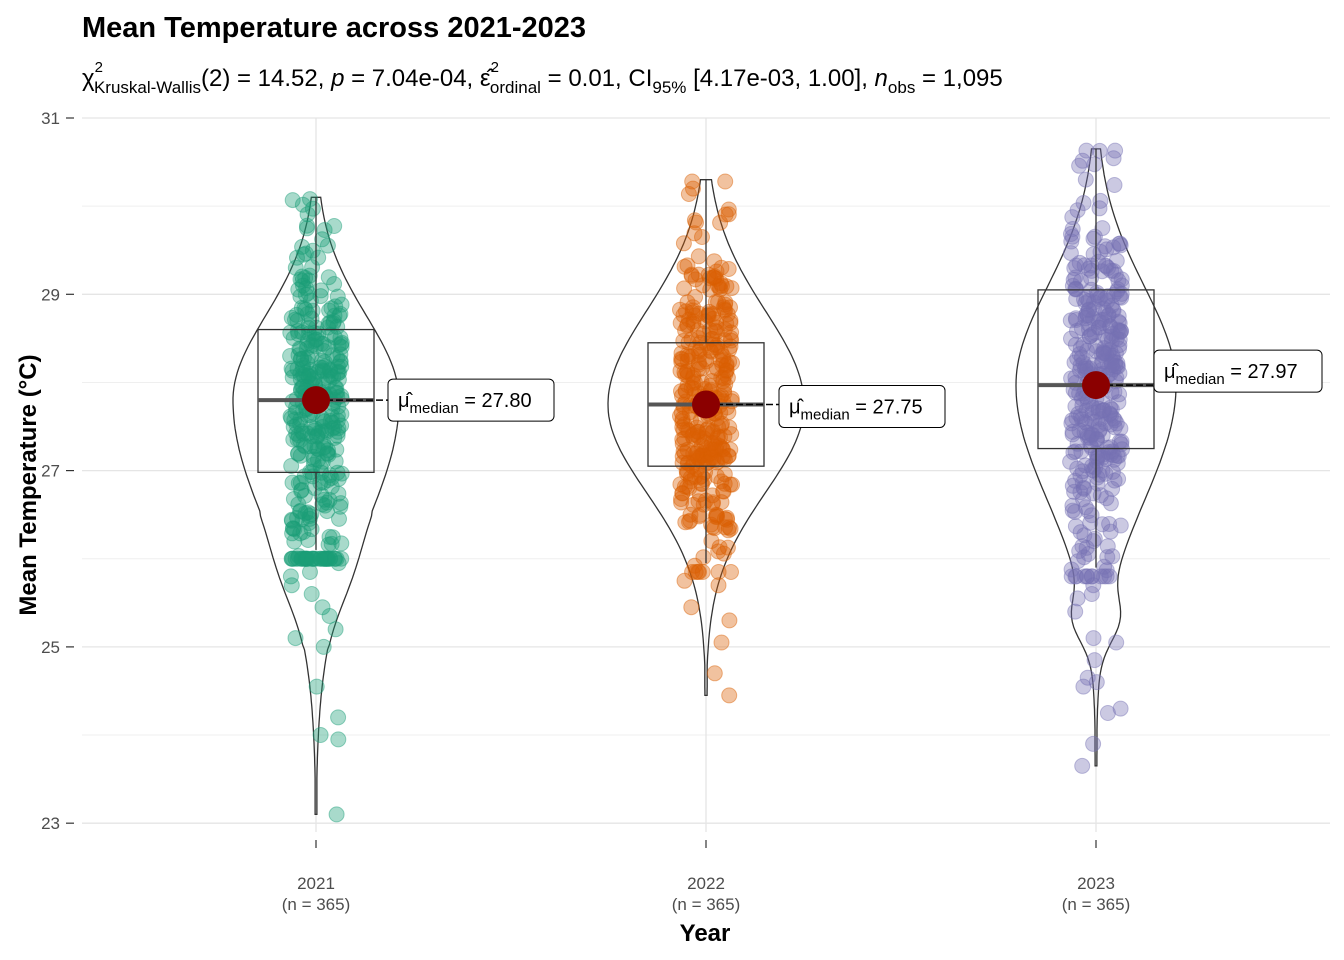  What do you see at coordinates (28, 484) in the screenshot?
I see `y-axis-title: Mean Temperature (°C)` at bounding box center [28, 484].